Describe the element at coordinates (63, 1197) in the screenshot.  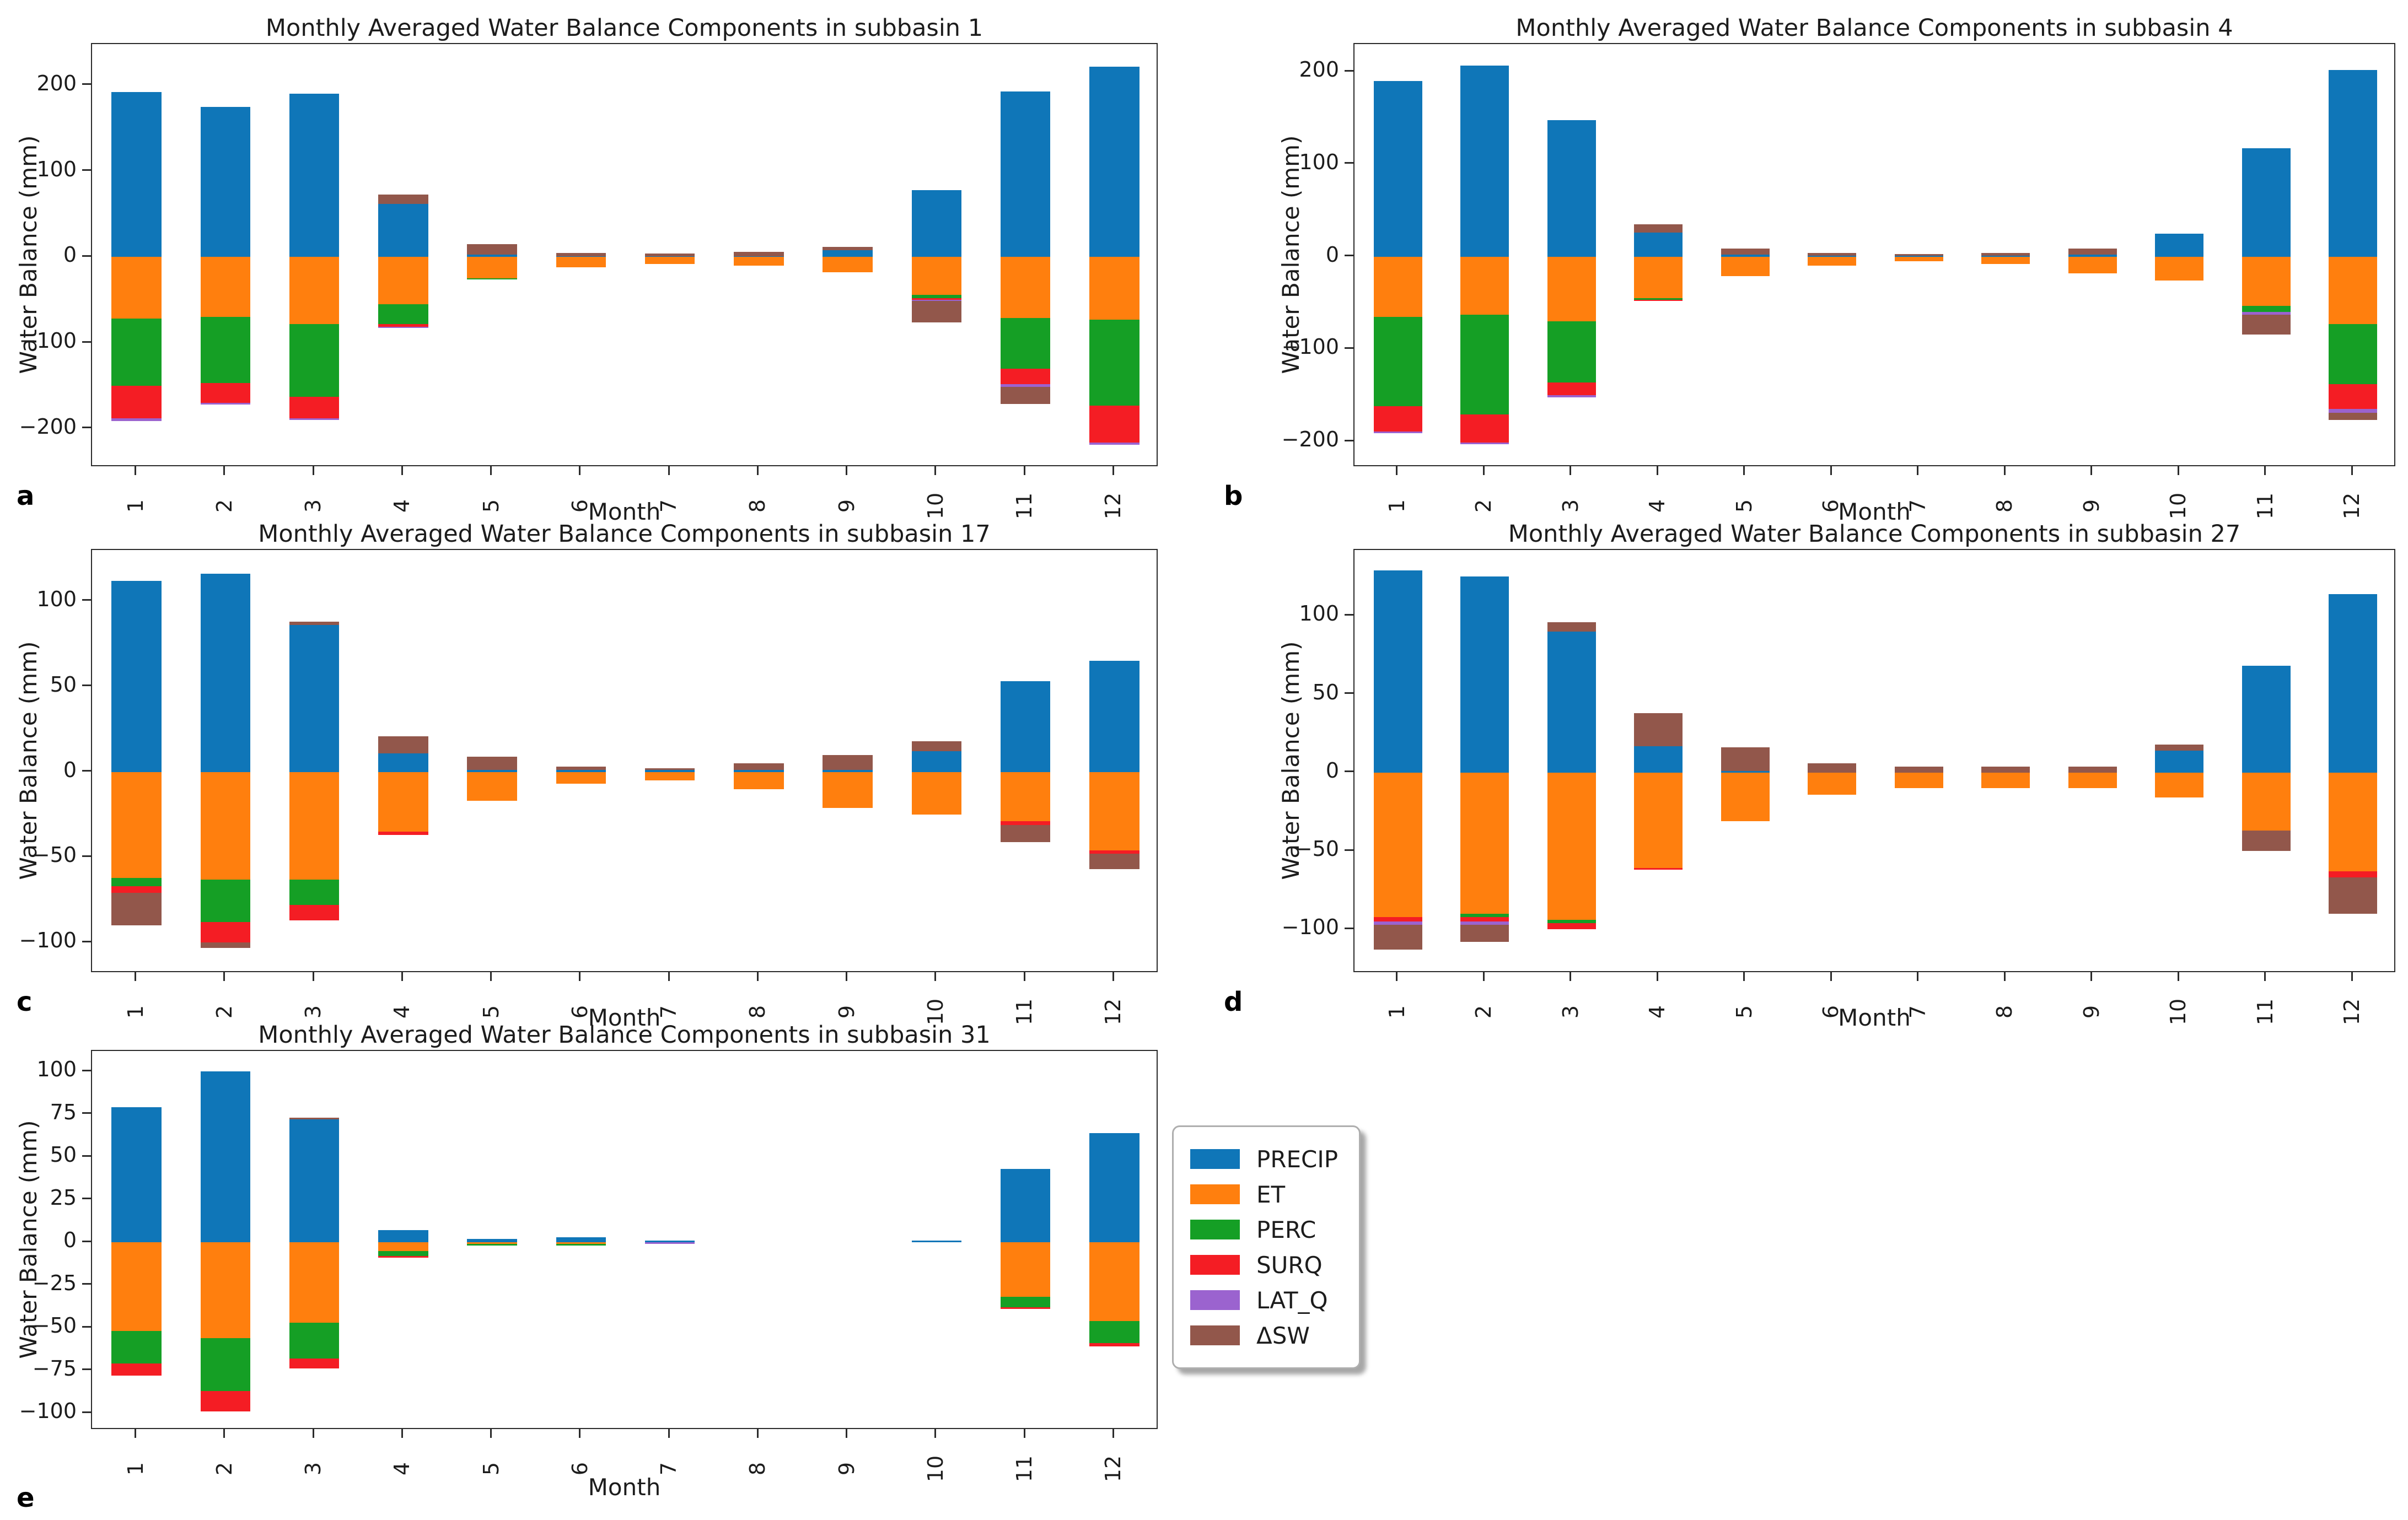
I see `y-tick-label: 25` at that location.